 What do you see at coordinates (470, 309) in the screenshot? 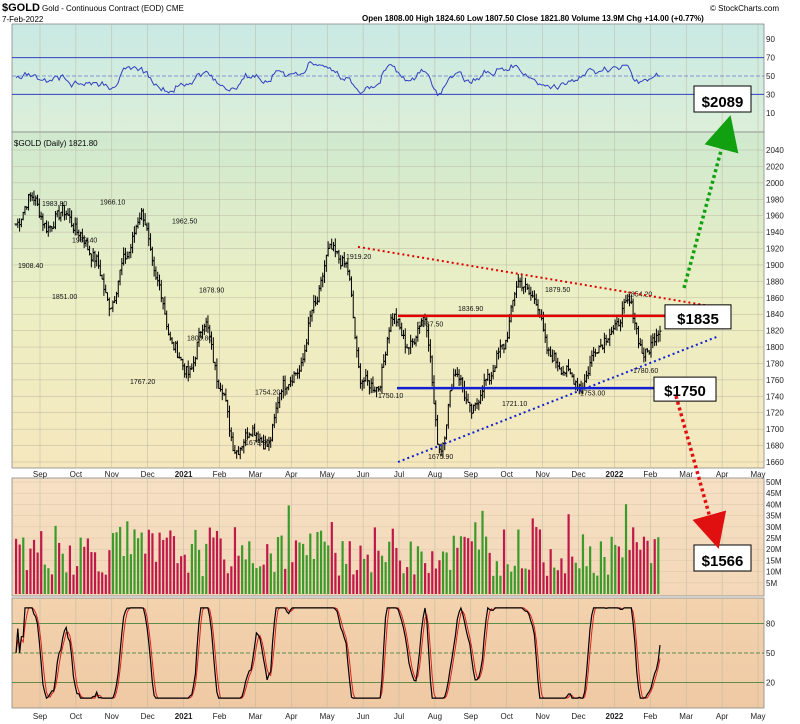
I see `price-data-label: 1836.90` at bounding box center [470, 309].